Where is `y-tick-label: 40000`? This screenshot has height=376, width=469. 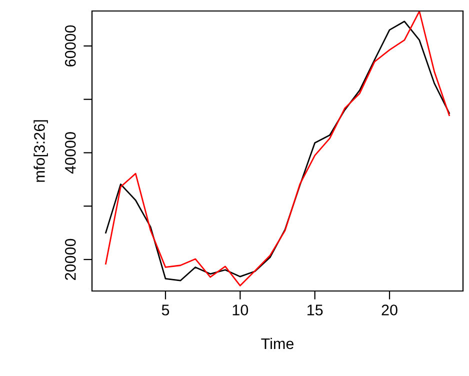
y-tick-label: 40000 is located at coordinates (70, 153).